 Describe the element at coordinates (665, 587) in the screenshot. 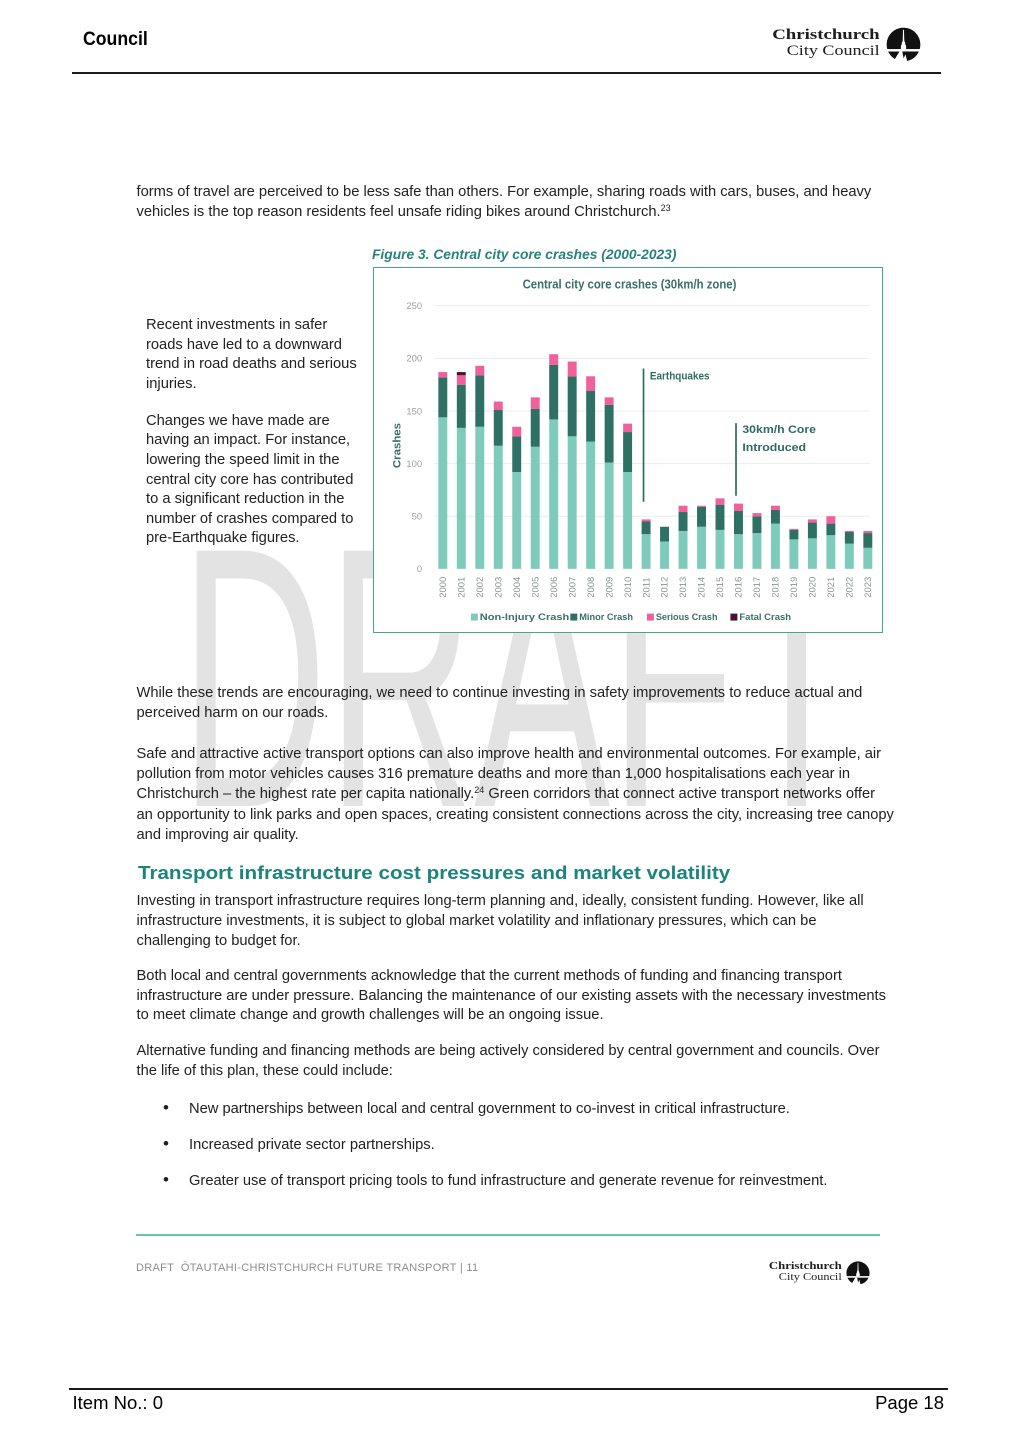

I see `svg-text: 2012` at that location.